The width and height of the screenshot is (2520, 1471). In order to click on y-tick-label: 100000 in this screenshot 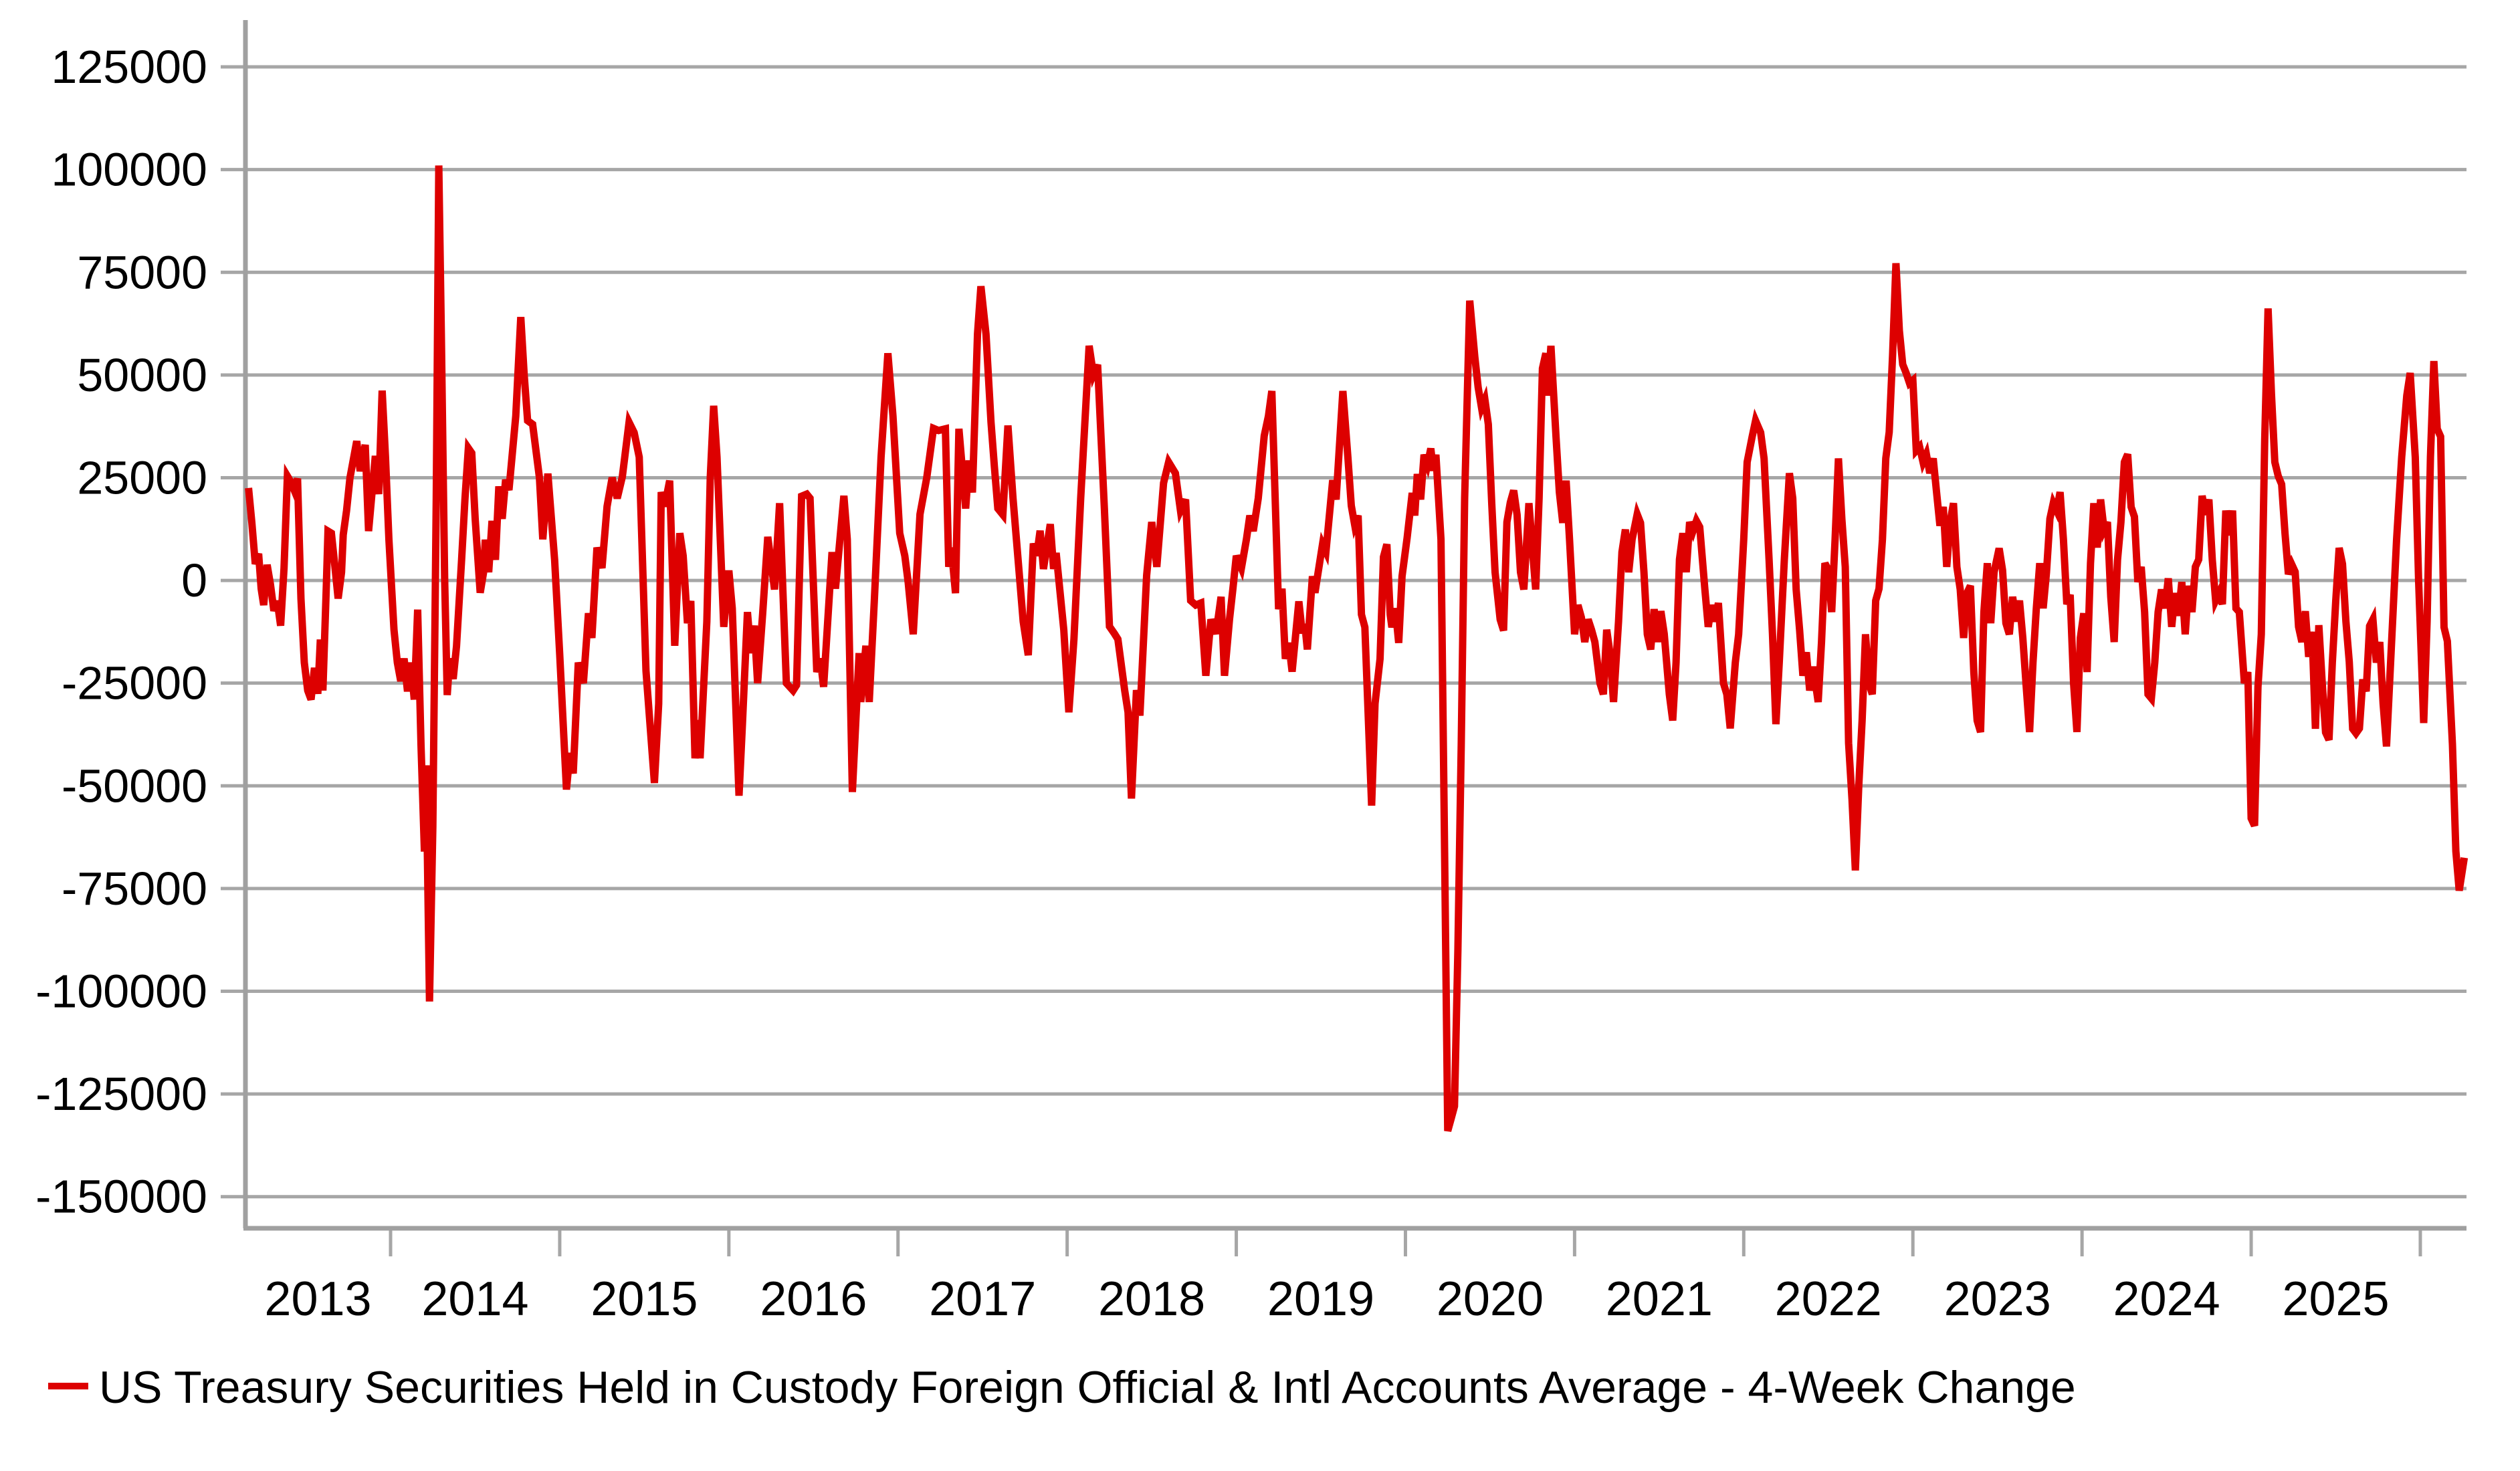, I will do `click(129, 170)`.